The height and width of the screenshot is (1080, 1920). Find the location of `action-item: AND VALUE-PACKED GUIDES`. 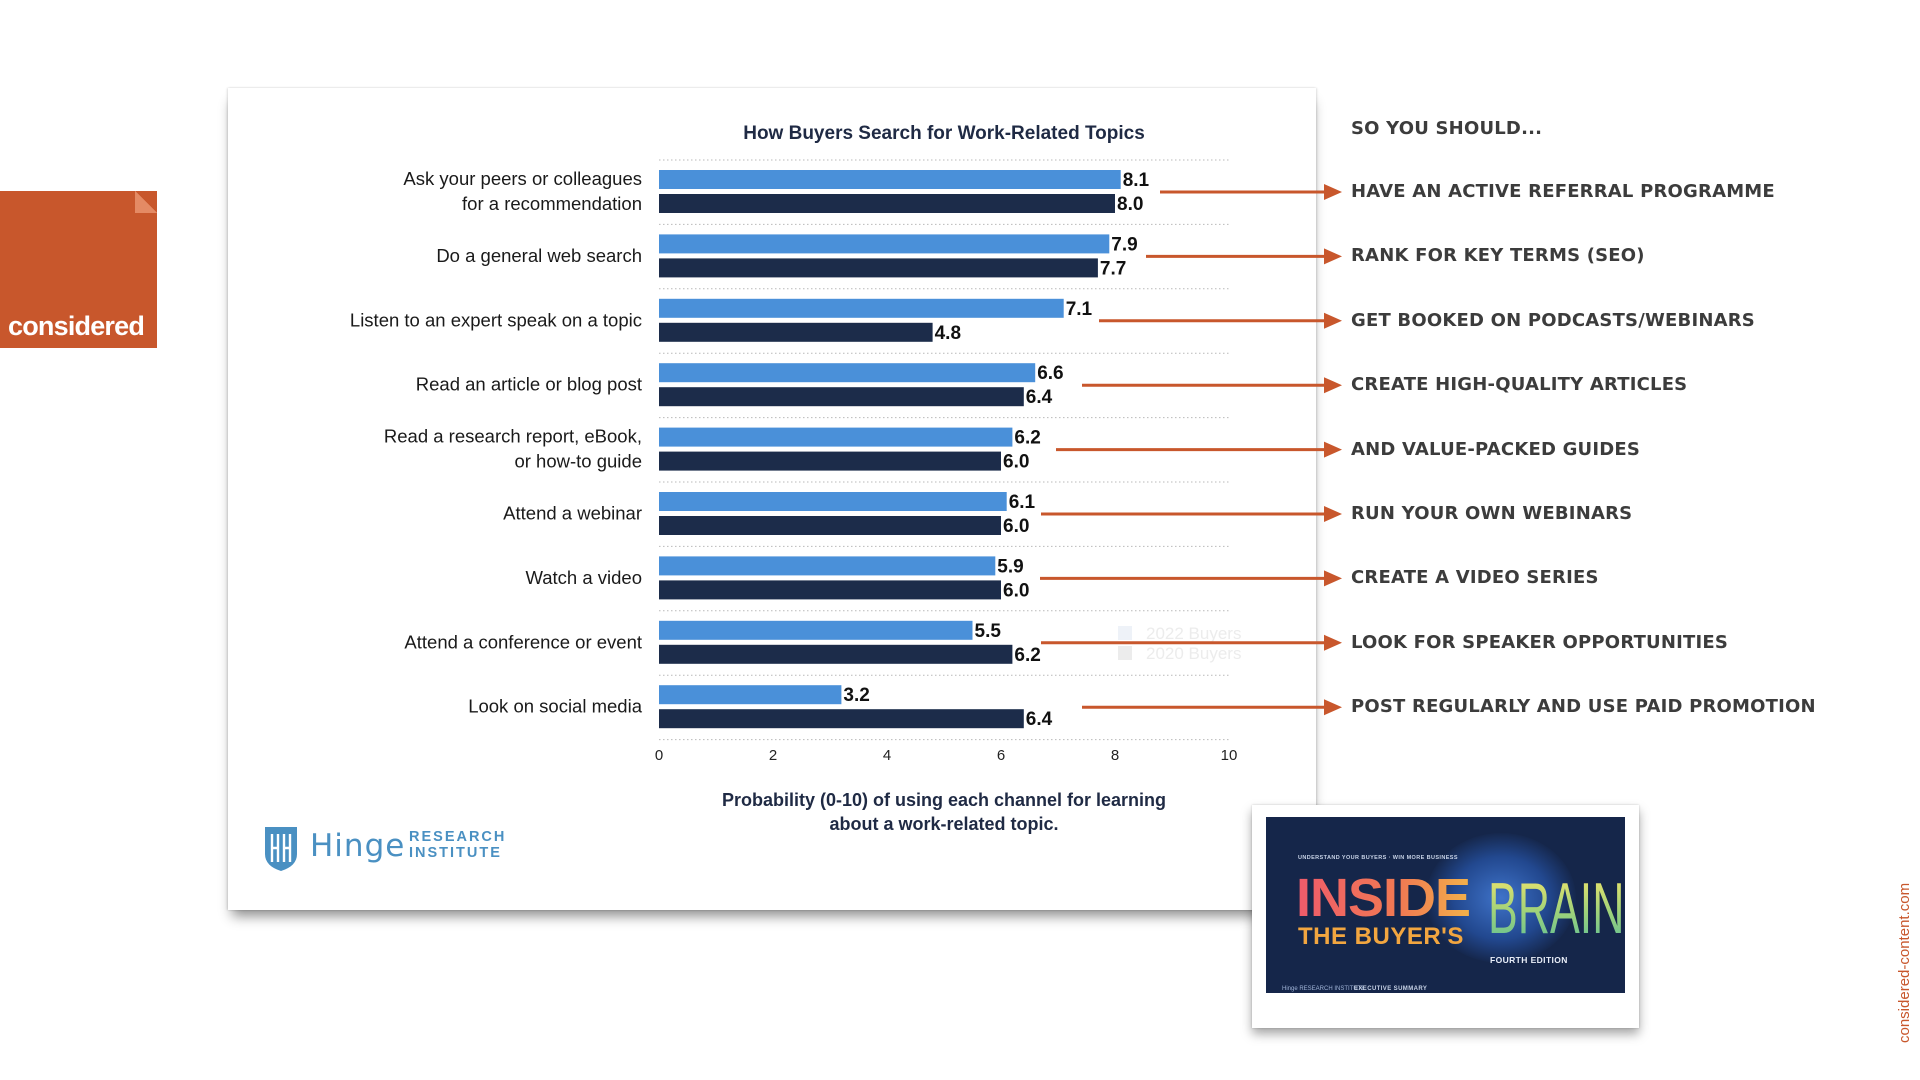

action-item: AND VALUE-PACKED GUIDES is located at coordinates (1496, 449).